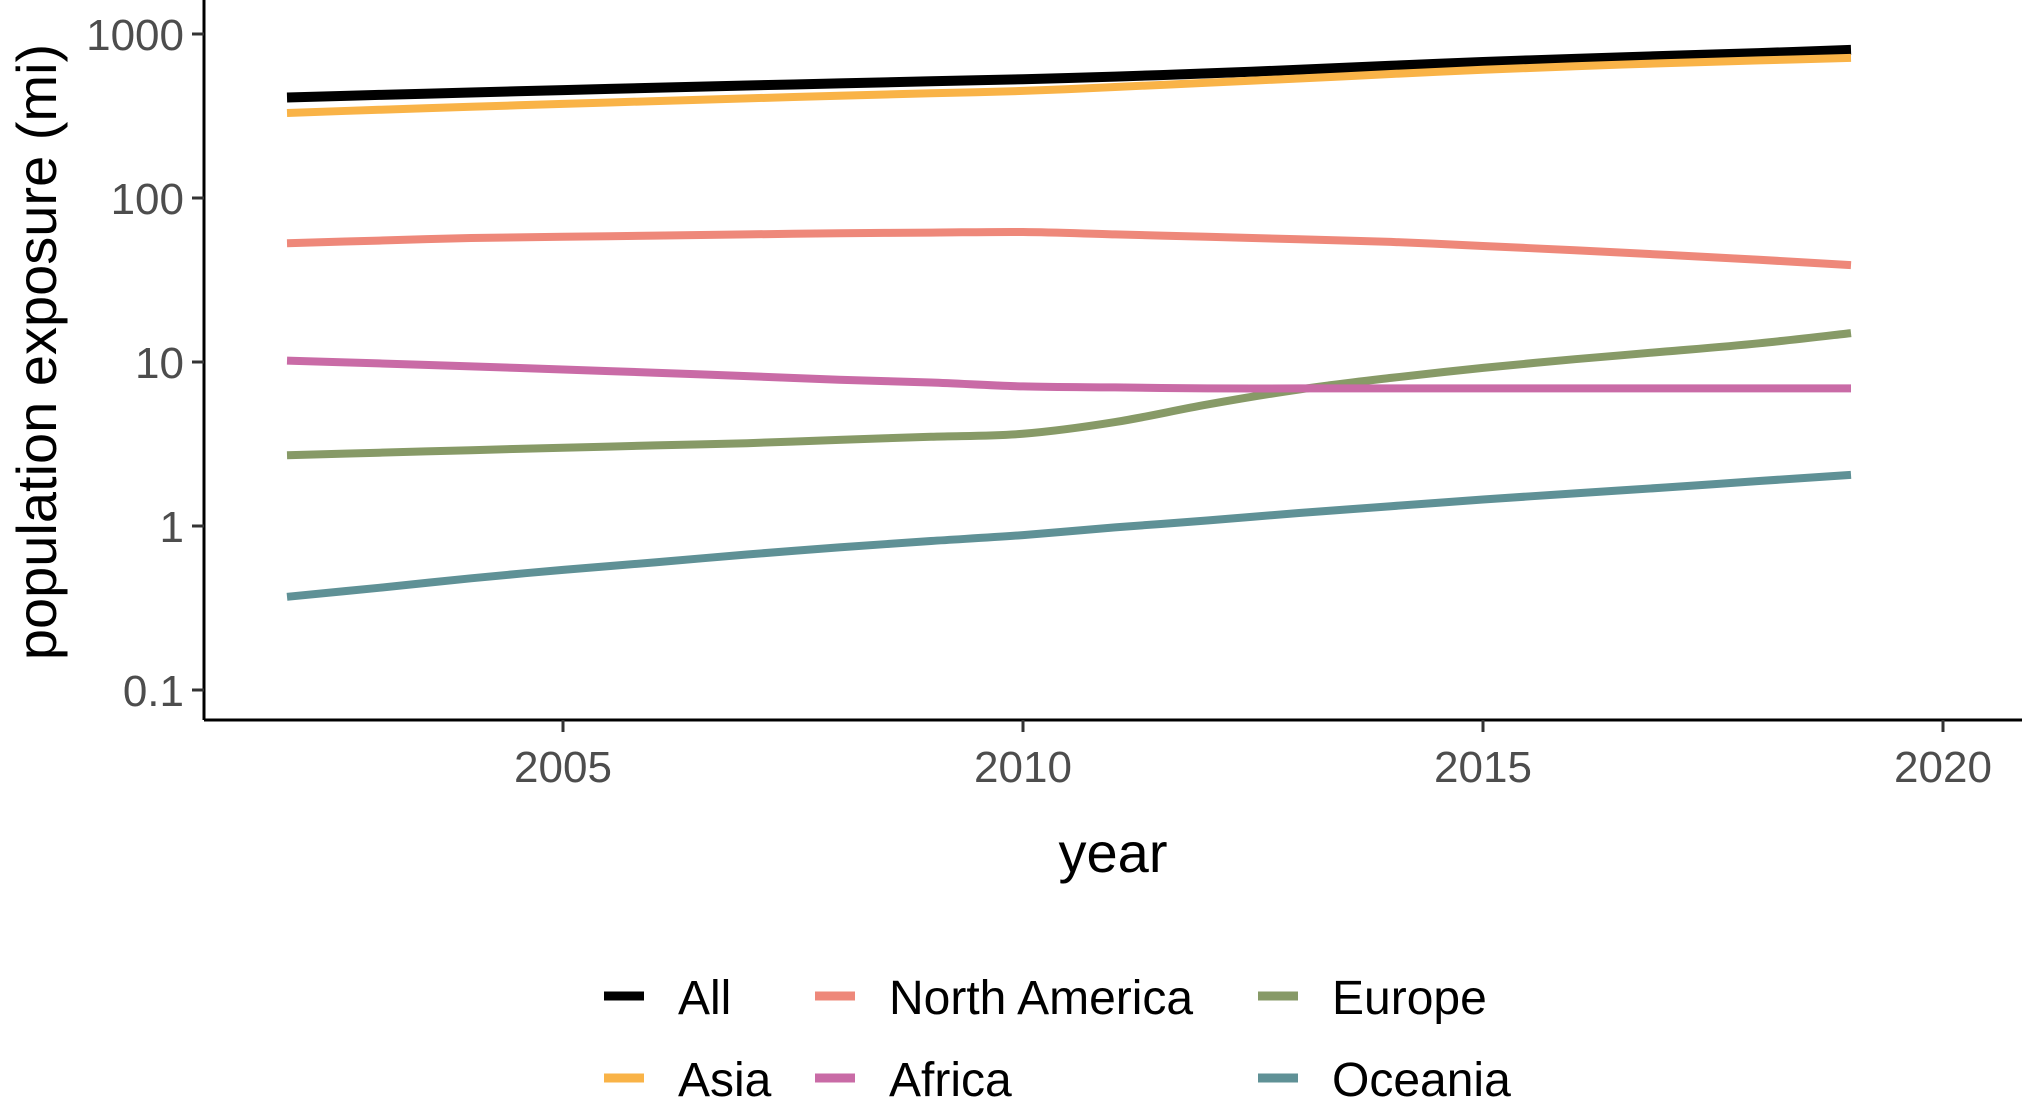 The image size is (2027, 1117). I want to click on y-tick-label: 1000, so click(135, 35).